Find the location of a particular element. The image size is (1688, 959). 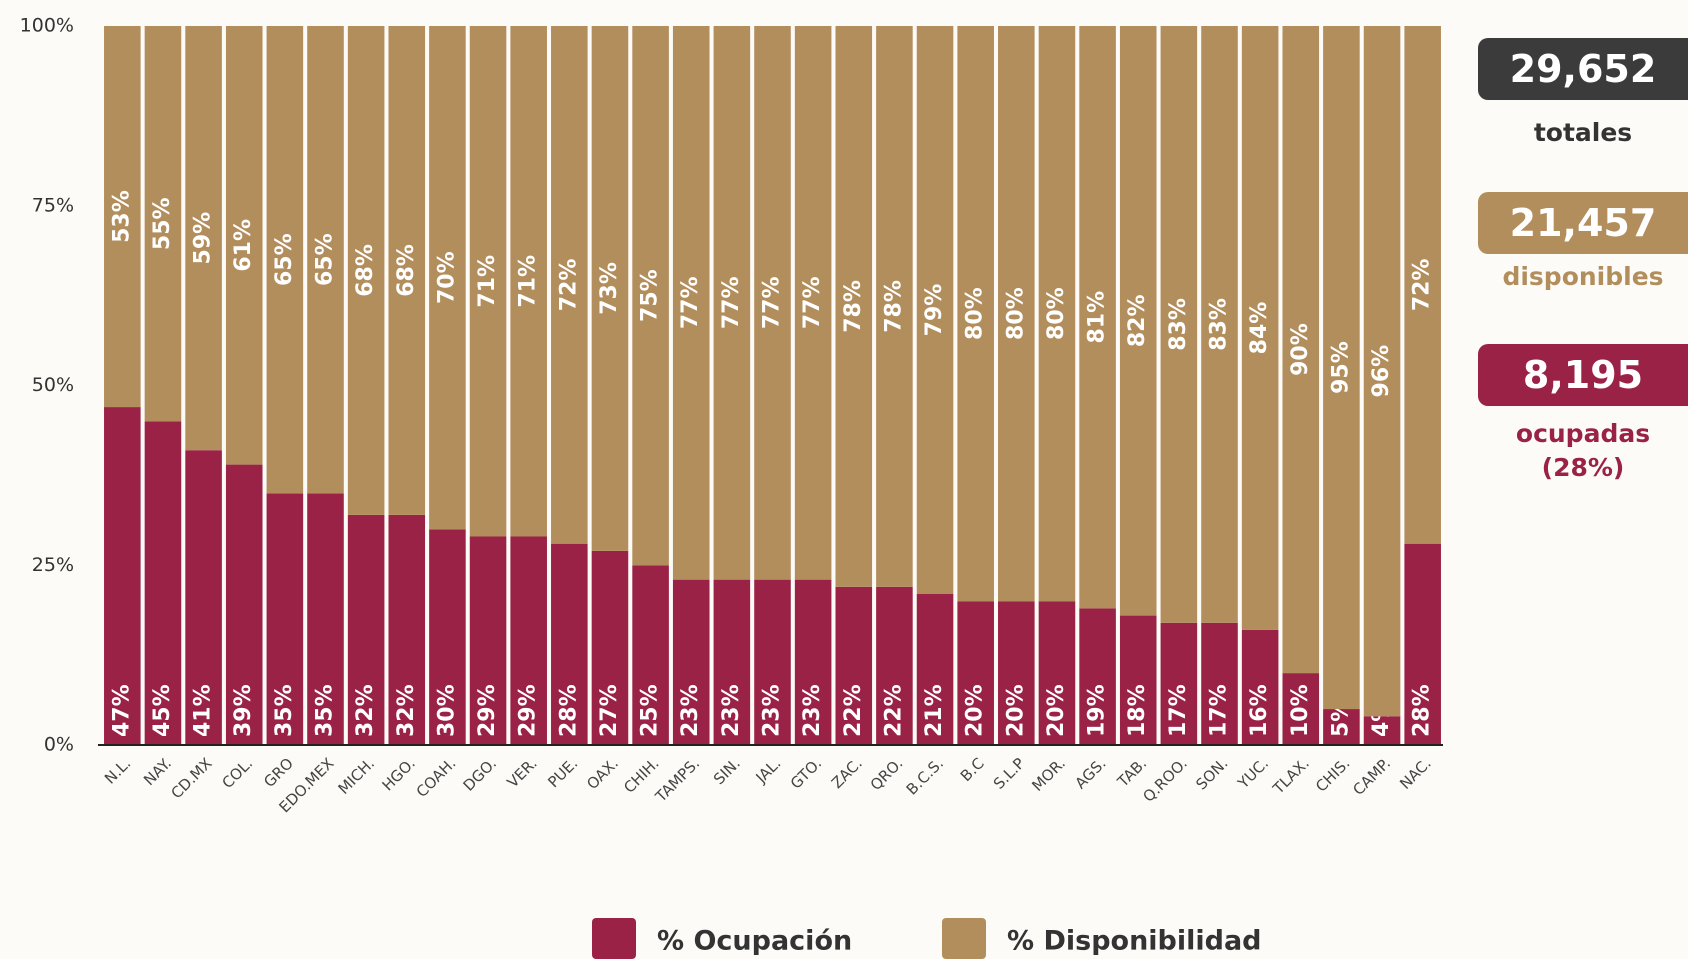

value-label: 77% is located at coordinates (731, 302).